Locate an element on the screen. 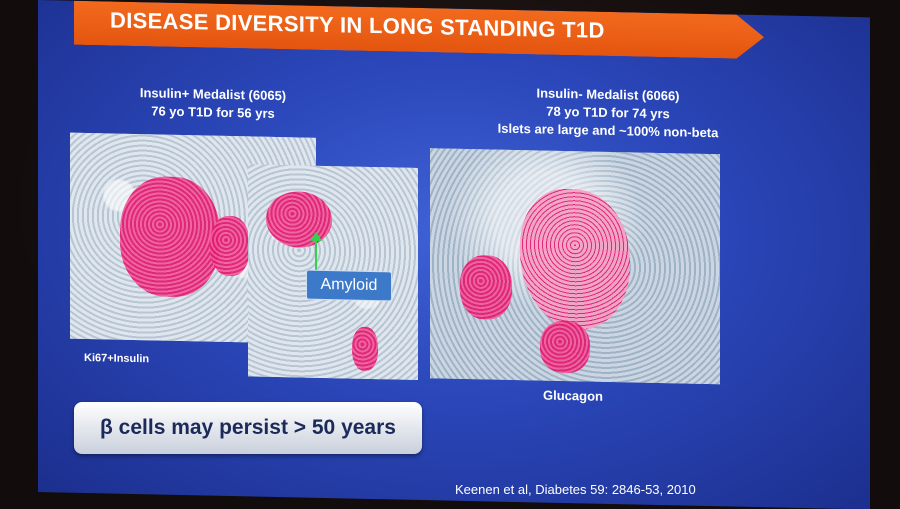 The width and height of the screenshot is (900, 509). citation-text: Keenen et al, Diabetes 59: 2846-53, 2010 is located at coordinates (575, 489).